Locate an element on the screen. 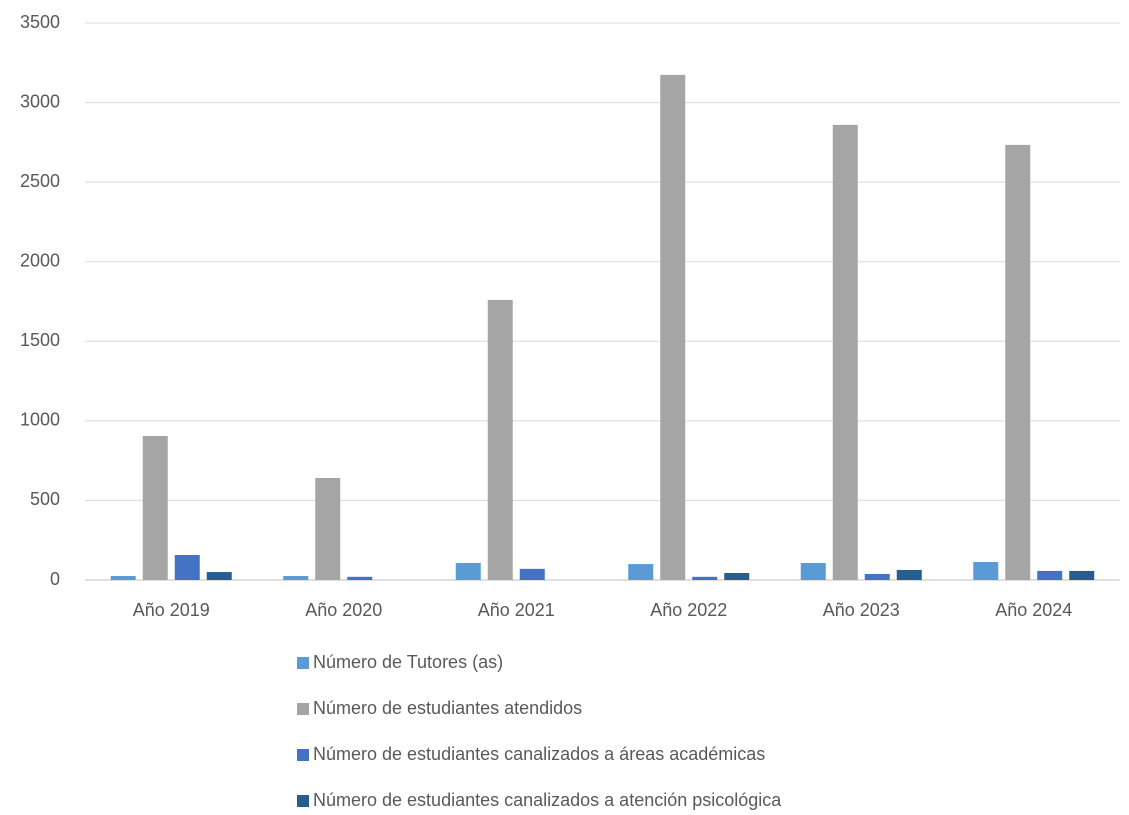 The width and height of the screenshot is (1129, 815). x-tick-label: Año 2024 is located at coordinates (1033, 610).